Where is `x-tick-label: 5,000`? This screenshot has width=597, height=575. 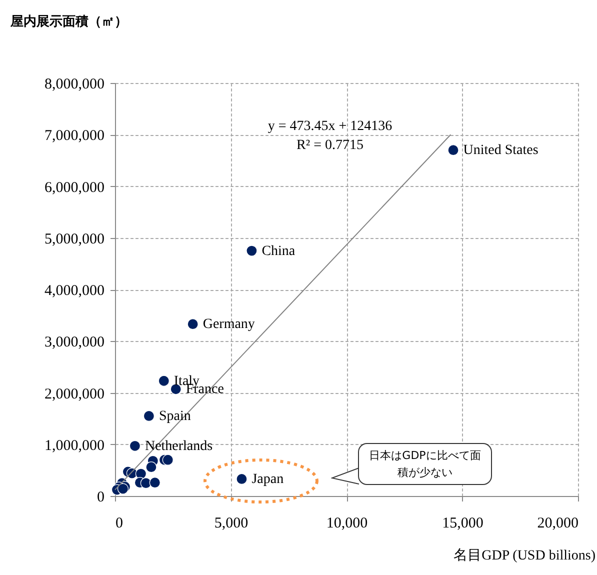
x-tick-label: 5,000 is located at coordinates (231, 524).